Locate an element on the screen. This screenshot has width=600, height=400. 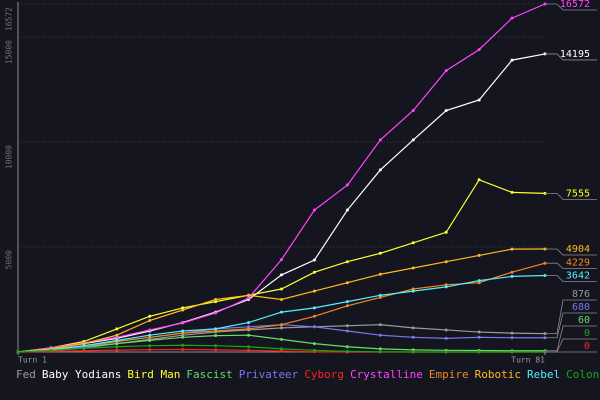
legend-entry: Privateer is located at coordinates (268, 374).